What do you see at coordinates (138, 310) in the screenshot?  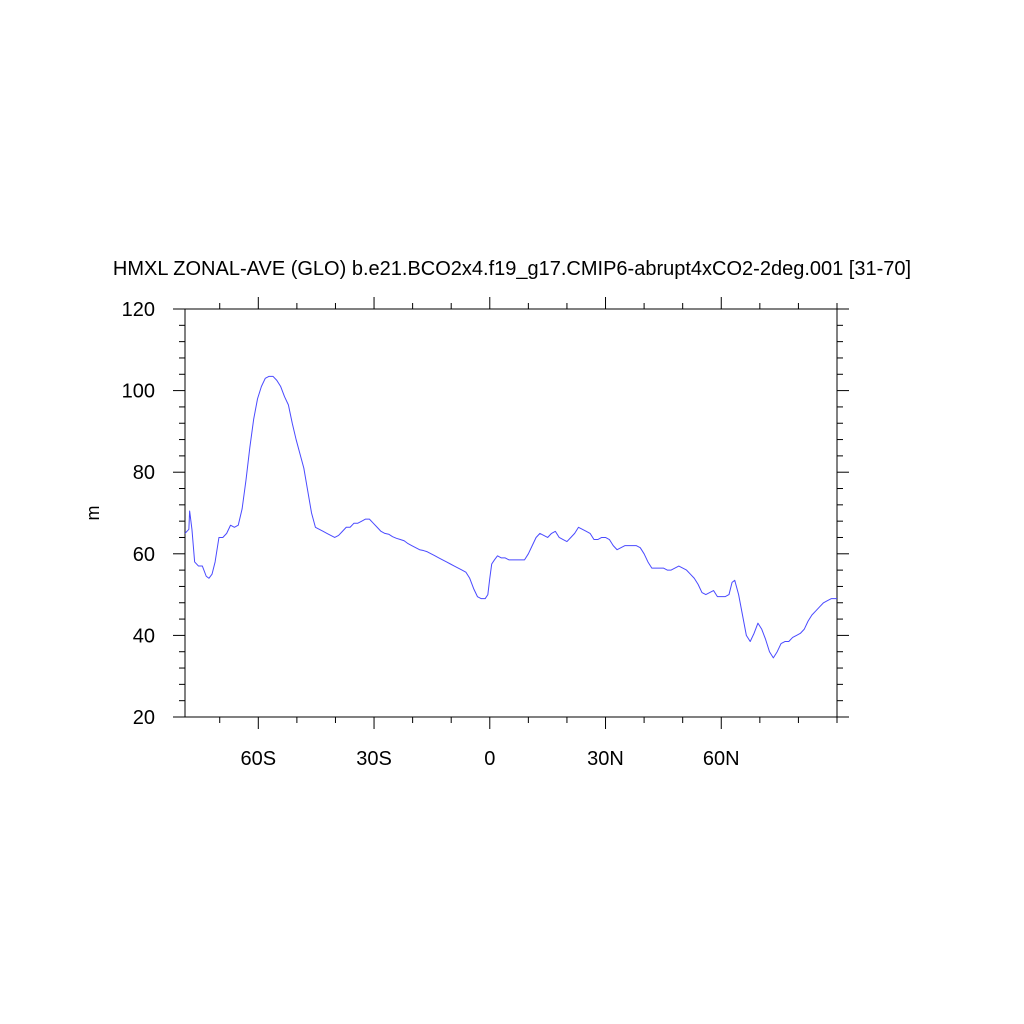 I see `y-tick-label: 120` at bounding box center [138, 310].